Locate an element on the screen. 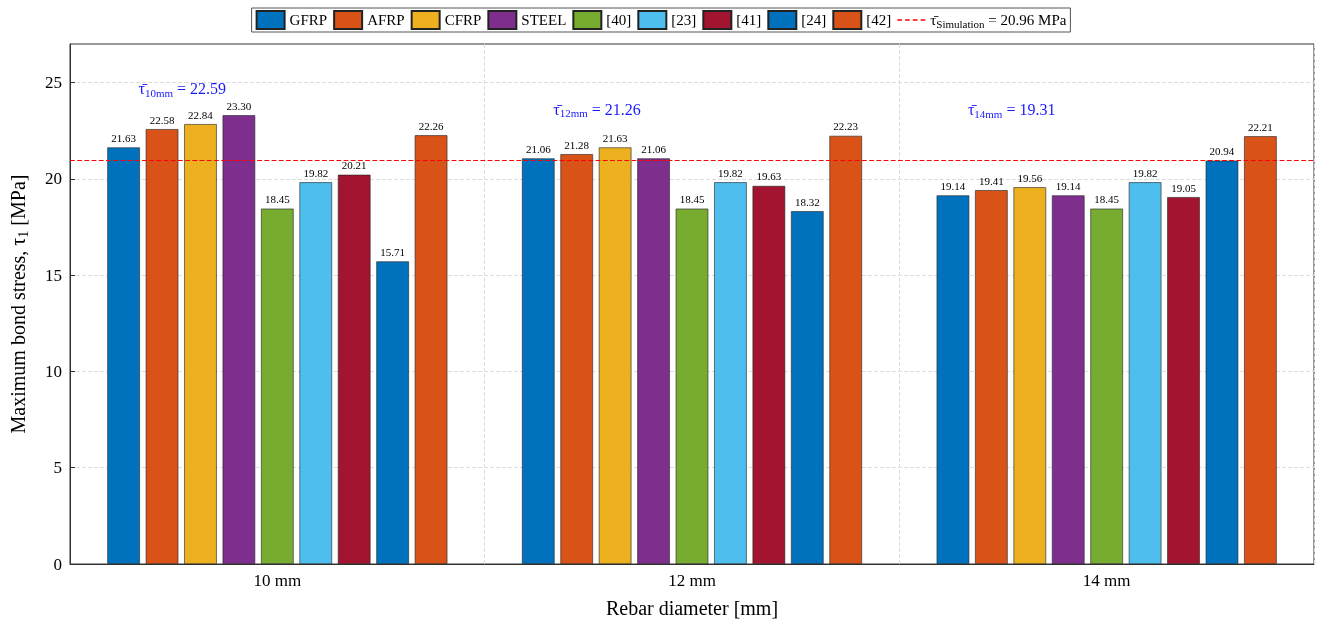 This screenshot has width=1322, height=626. data-label: 23.30 is located at coordinates (239, 105).